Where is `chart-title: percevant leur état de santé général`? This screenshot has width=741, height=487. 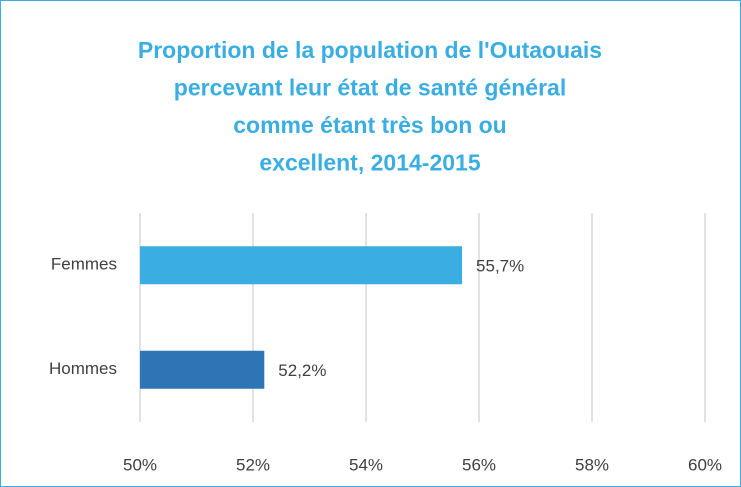 chart-title: percevant leur état de santé général is located at coordinates (370, 88).